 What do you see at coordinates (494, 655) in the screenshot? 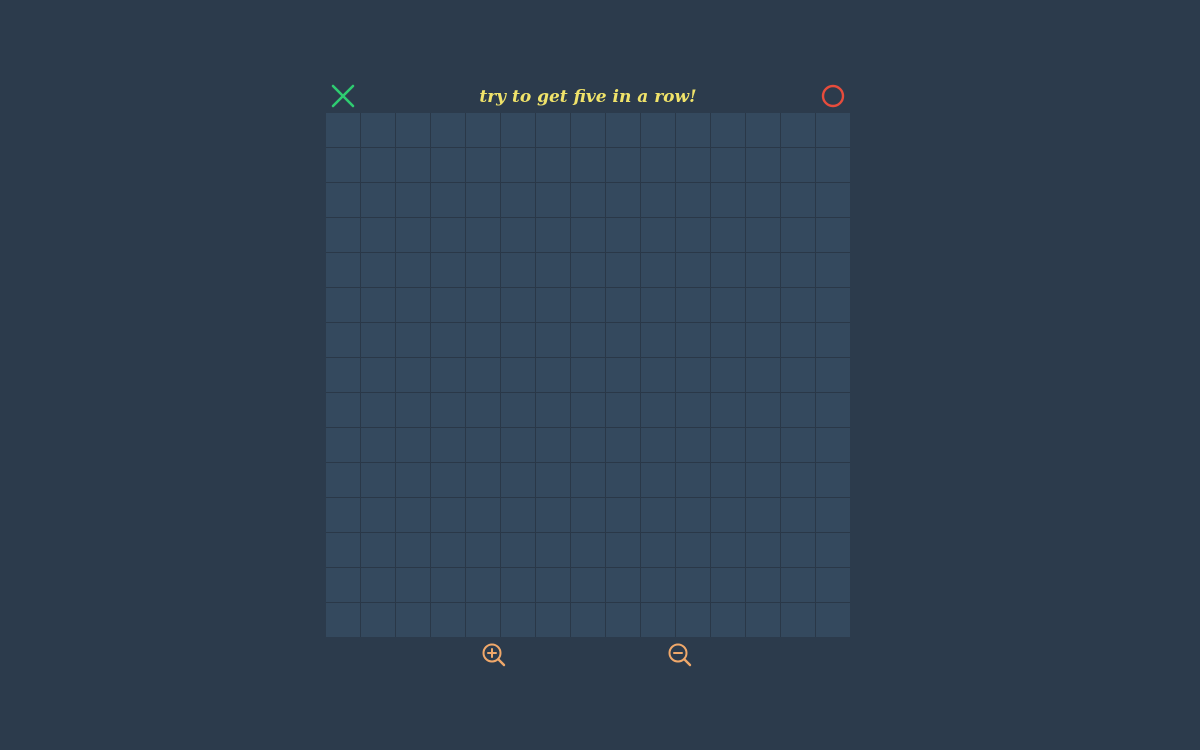
I see `zoom-in-button` at bounding box center [494, 655].